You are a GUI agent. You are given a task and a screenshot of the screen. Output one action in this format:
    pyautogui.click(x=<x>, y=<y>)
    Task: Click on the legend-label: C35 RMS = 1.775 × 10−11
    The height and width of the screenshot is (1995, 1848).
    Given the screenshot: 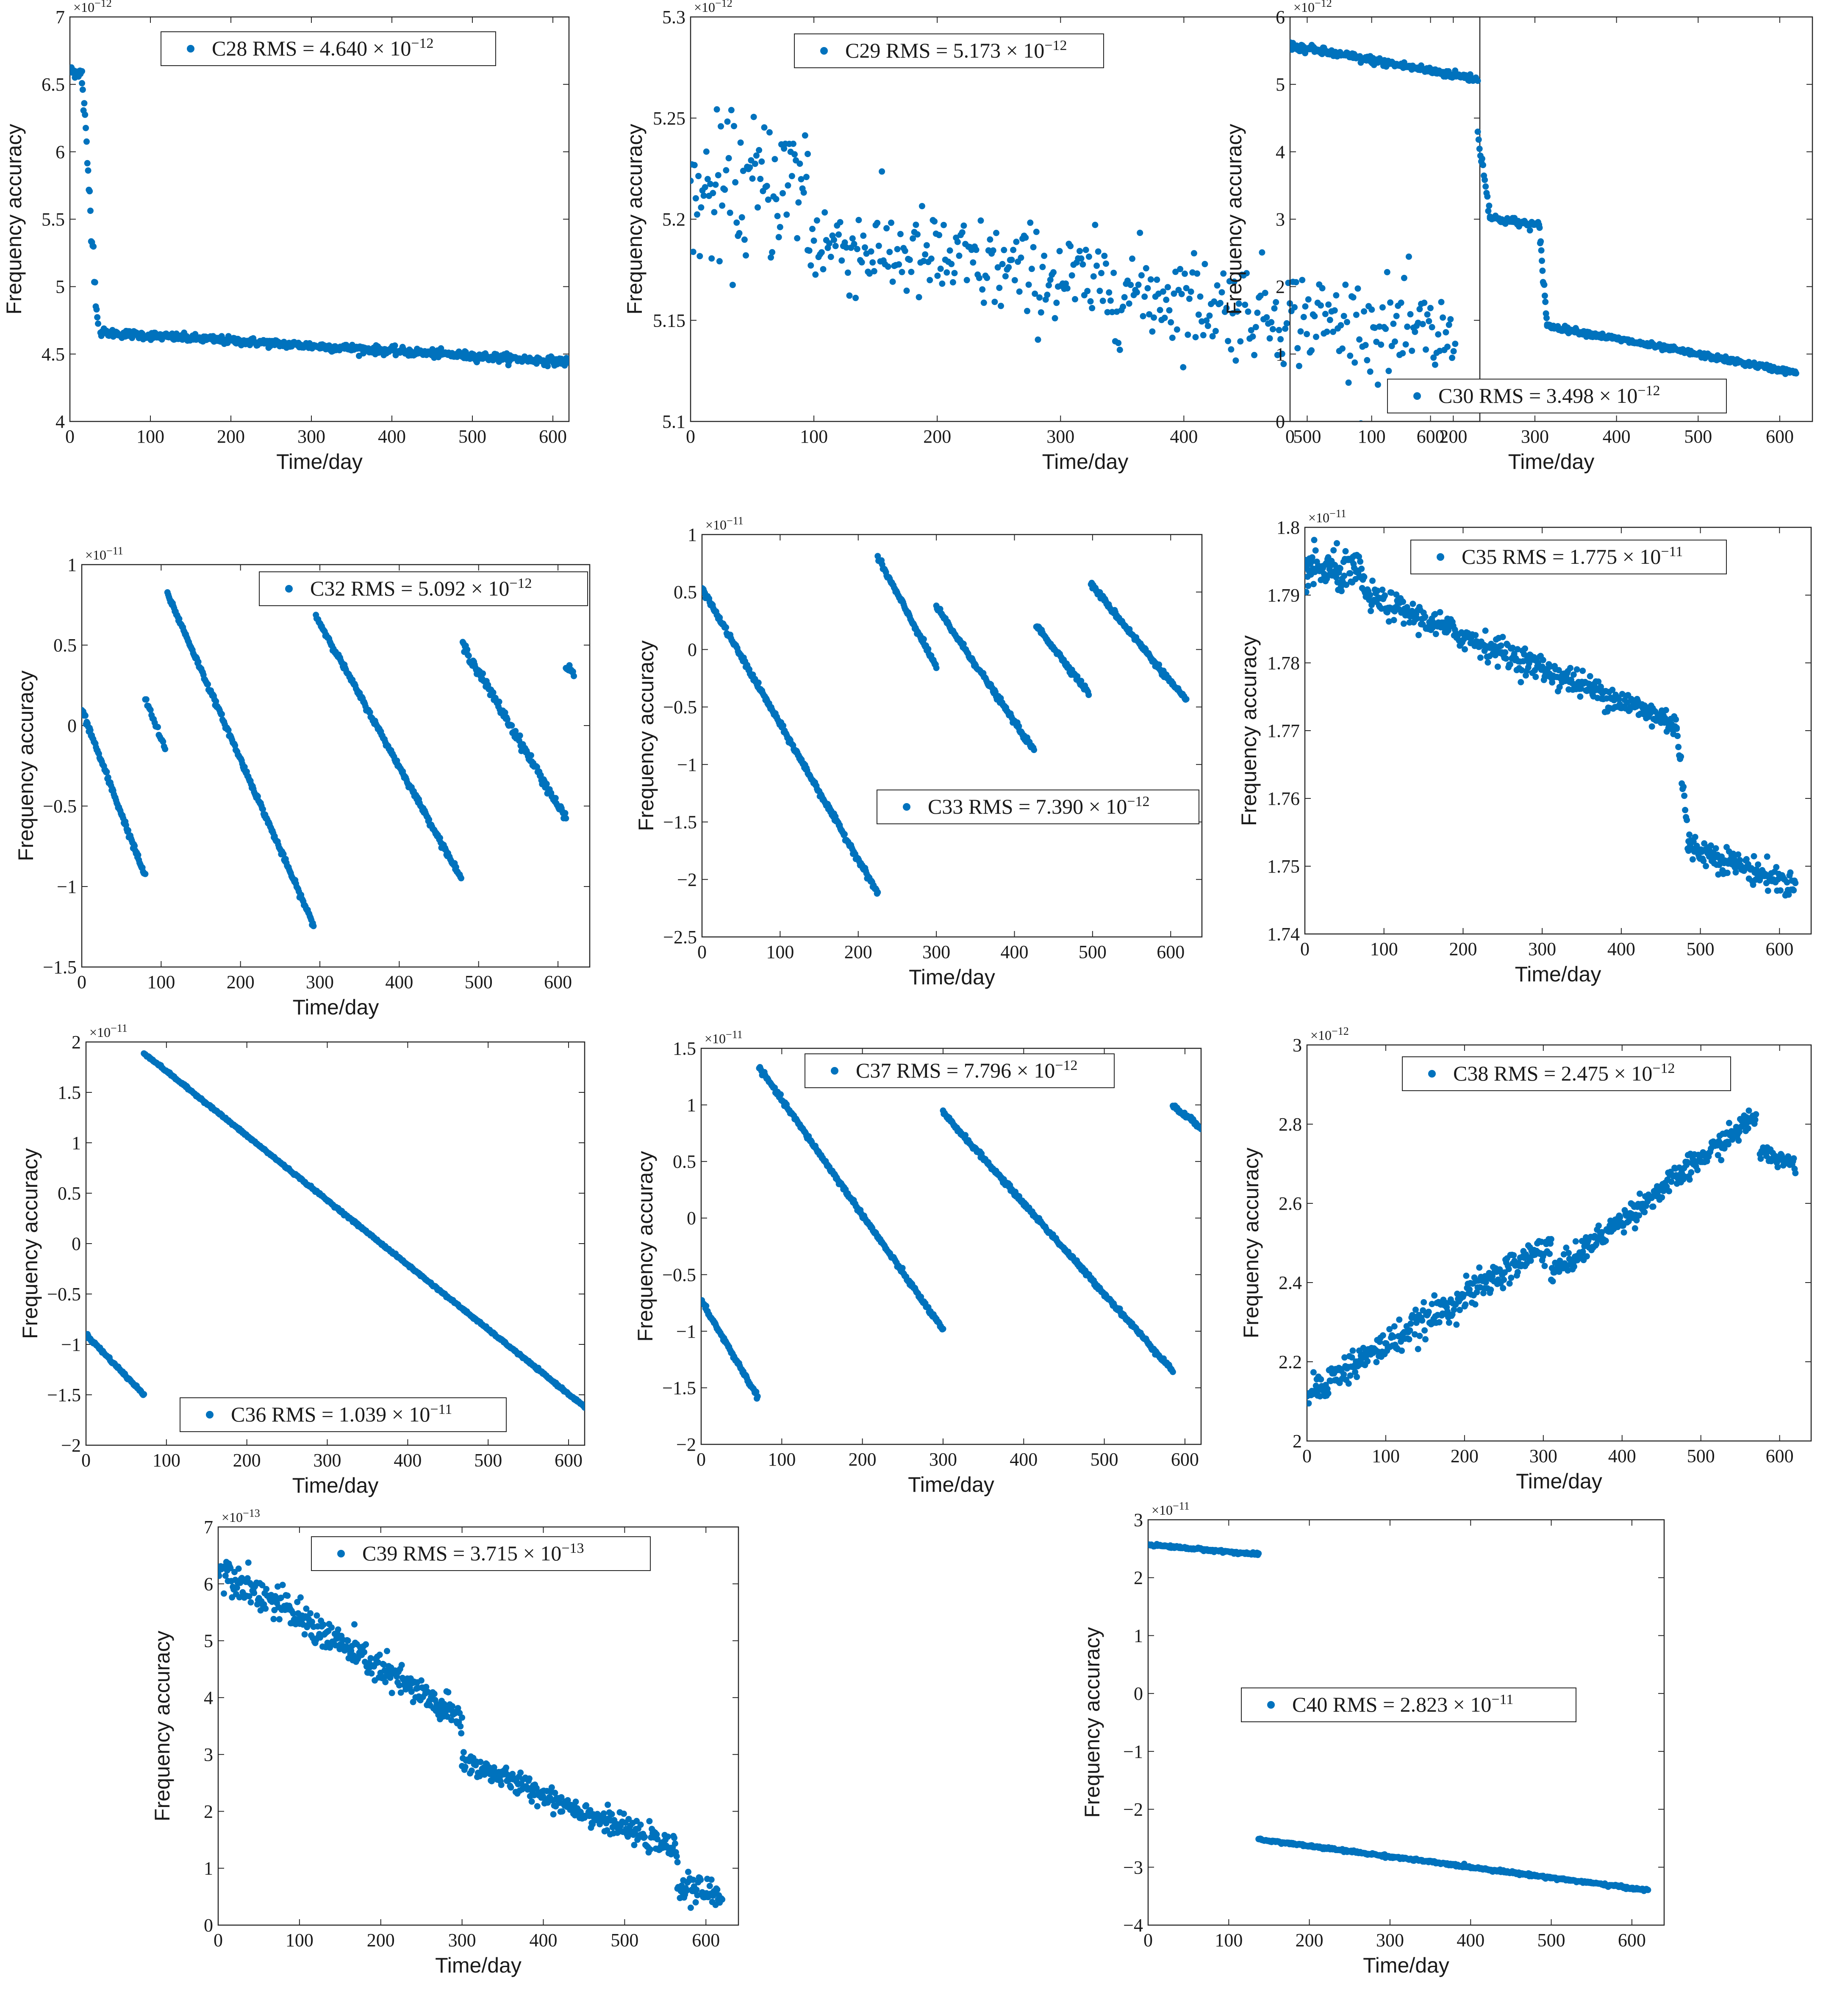 What is the action you would take?
    pyautogui.click(x=1573, y=556)
    